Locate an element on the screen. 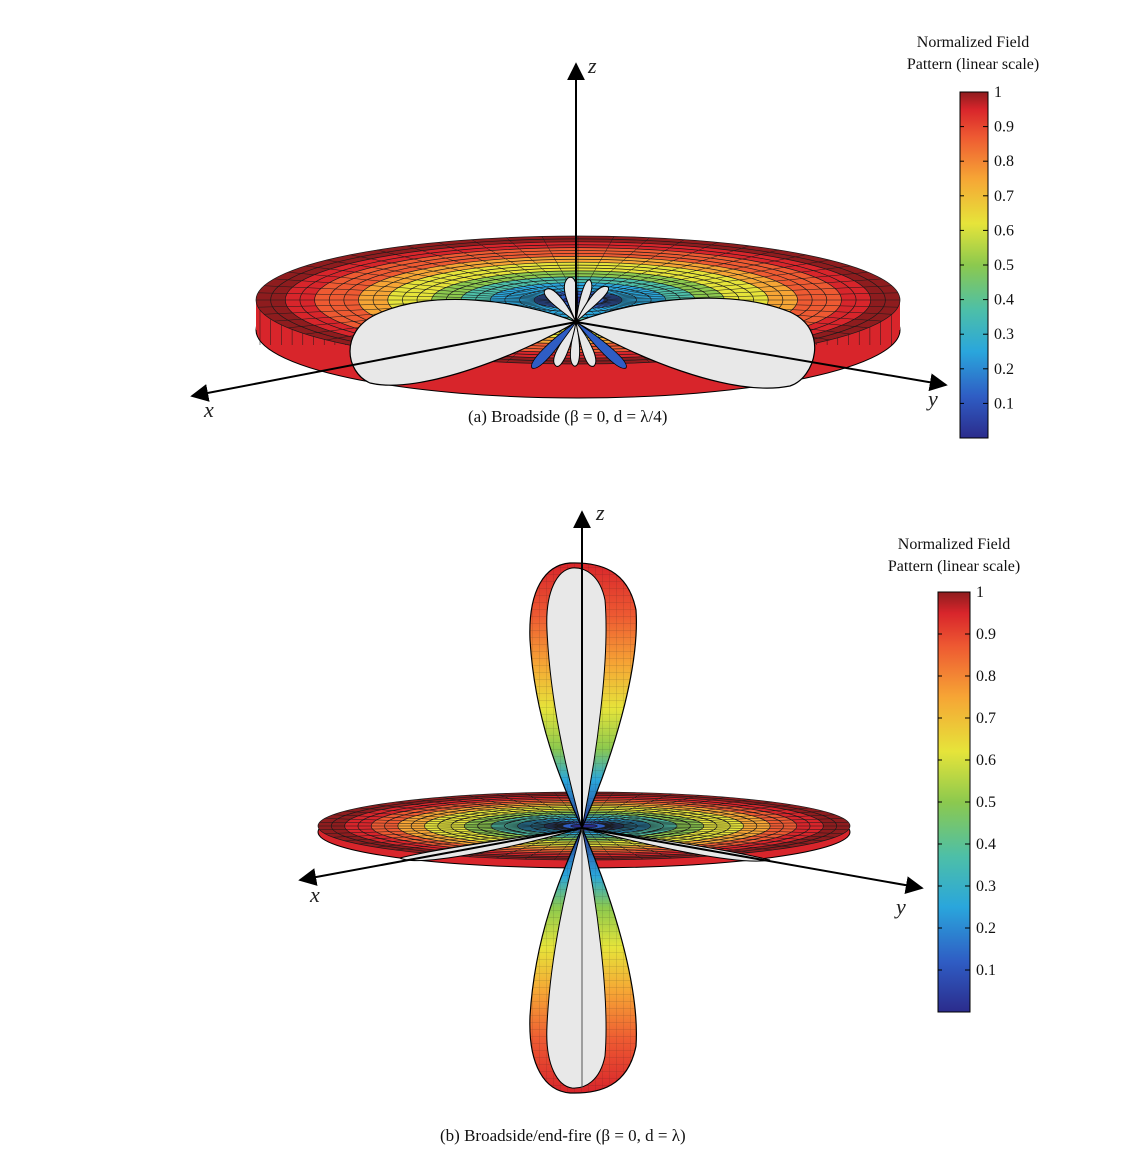  axis-a-y is located at coordinates (761, 356).